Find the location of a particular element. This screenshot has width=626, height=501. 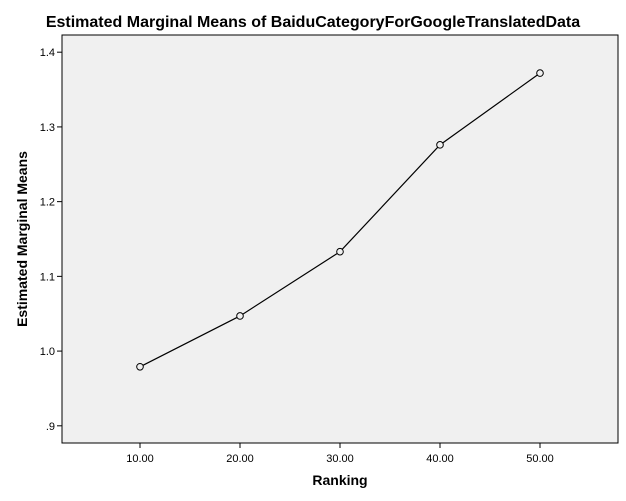

x-tick-label: 40.00 is located at coordinates (440, 459).